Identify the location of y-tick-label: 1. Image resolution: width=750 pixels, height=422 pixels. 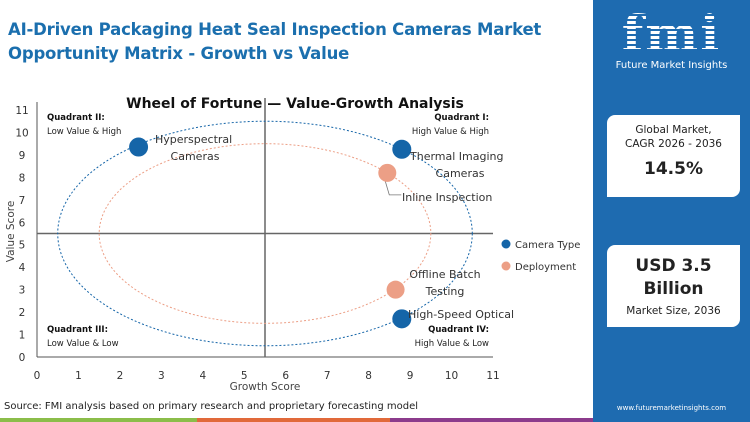
(22, 336).